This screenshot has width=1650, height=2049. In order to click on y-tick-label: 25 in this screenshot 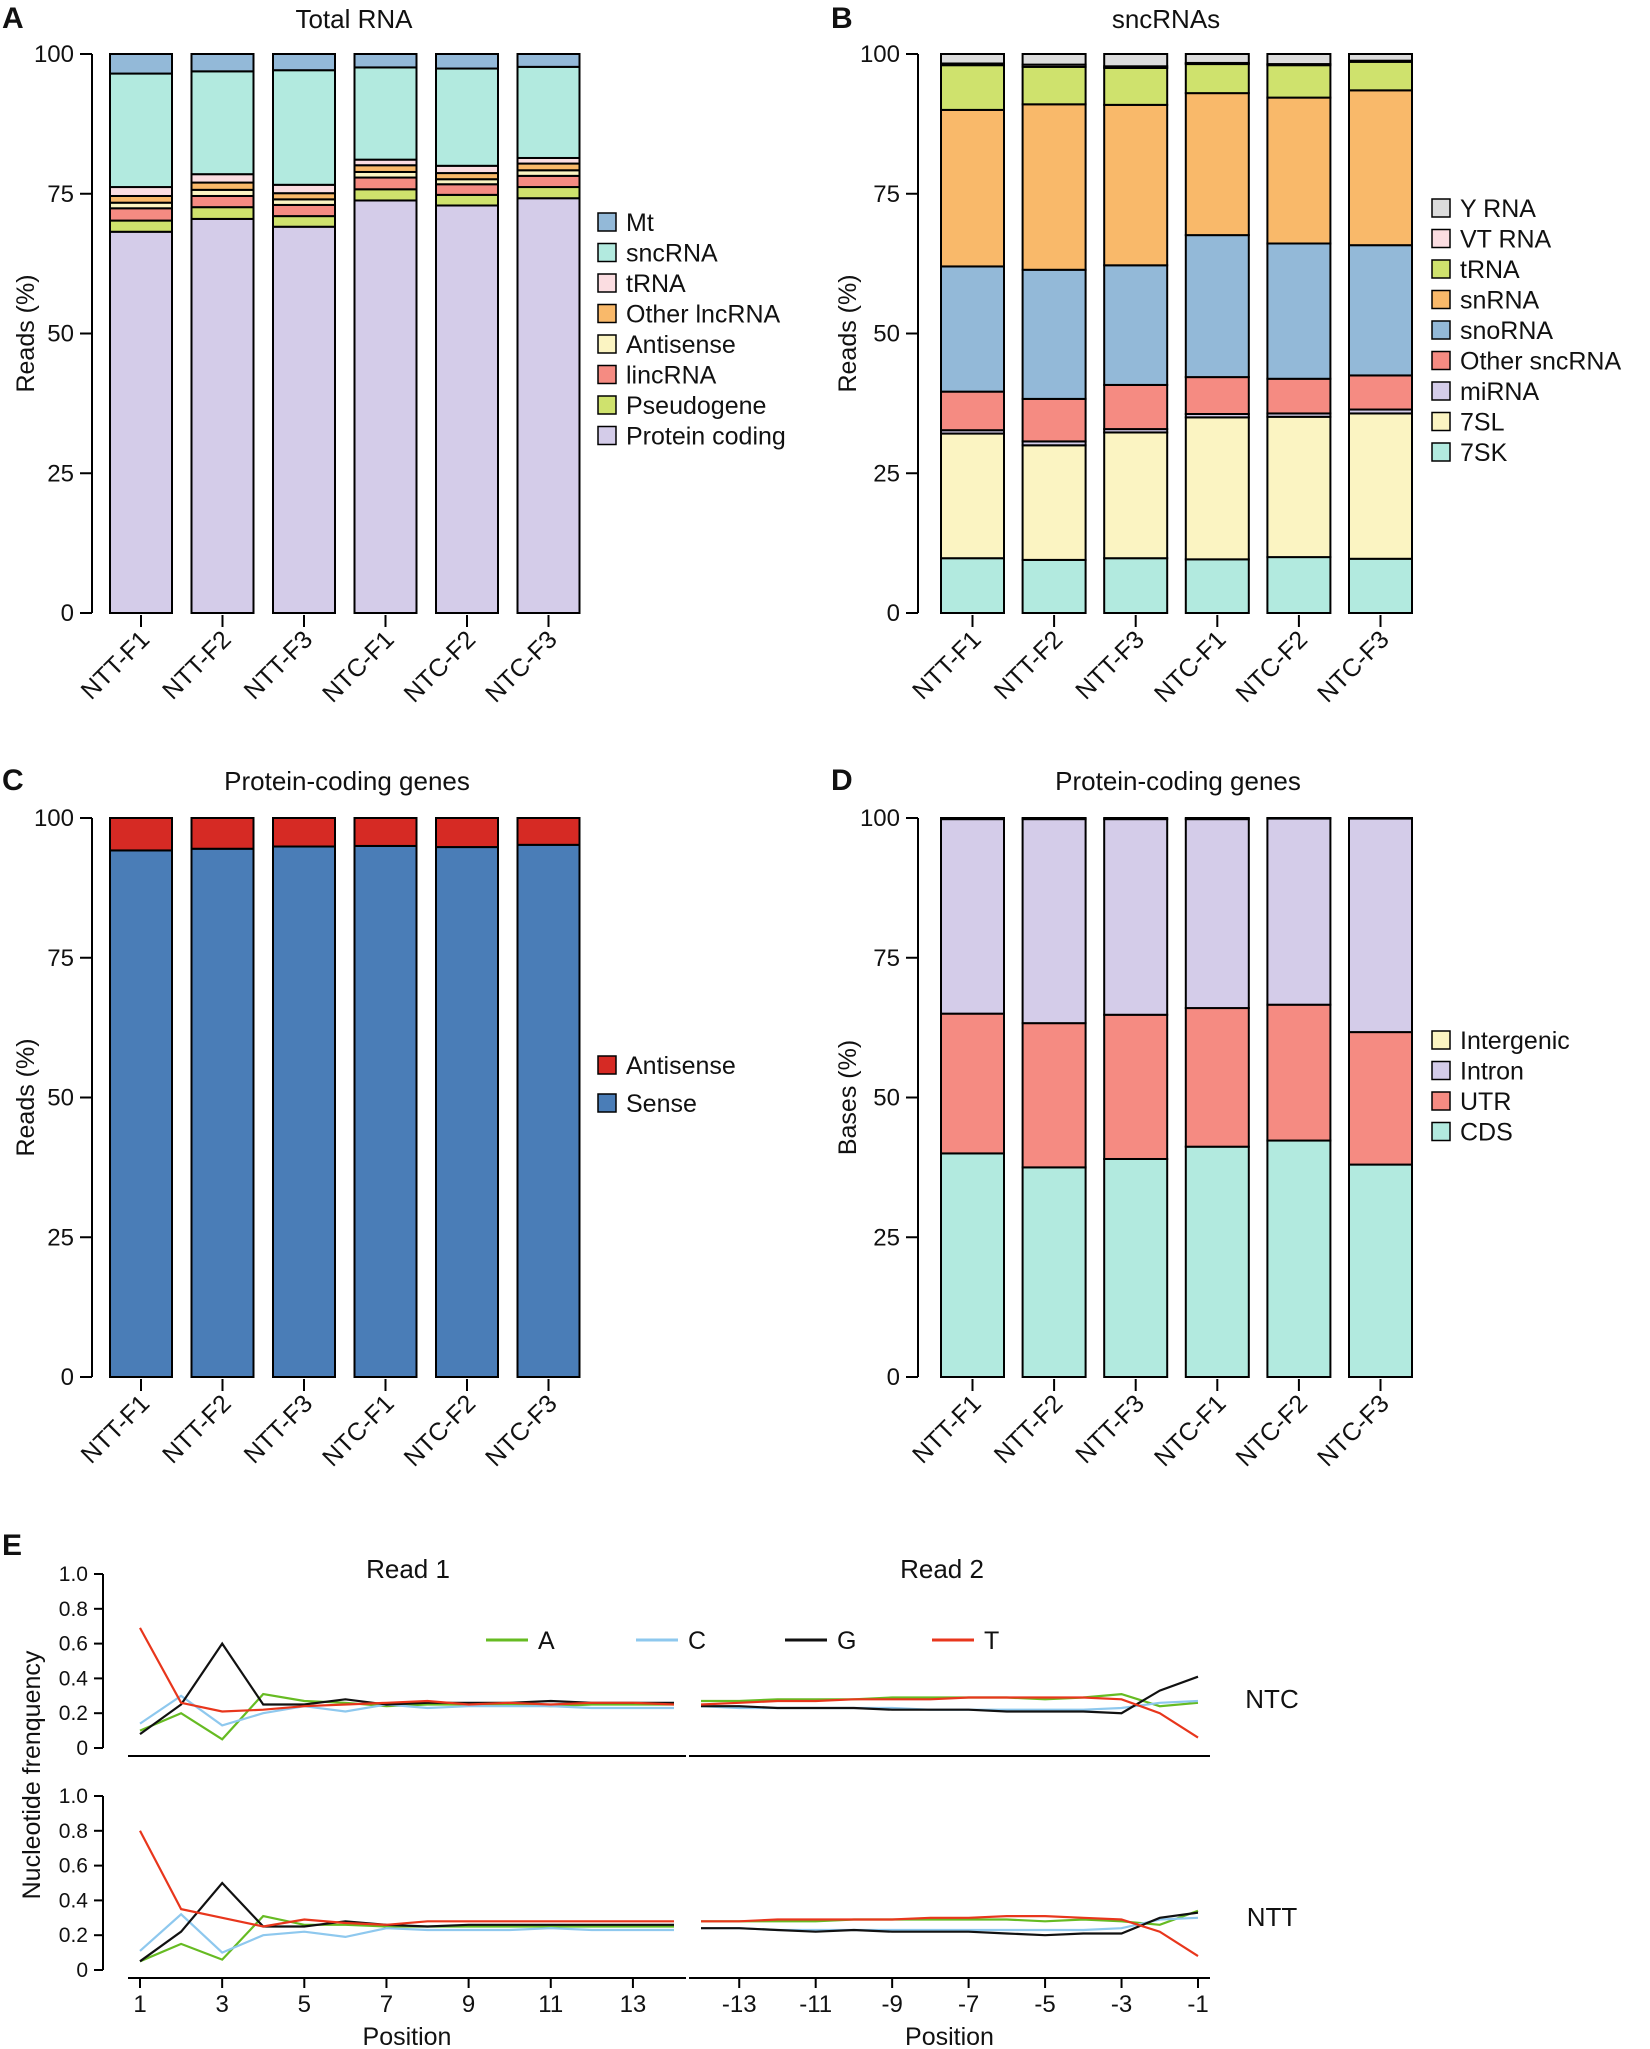, I will do `click(60, 473)`.